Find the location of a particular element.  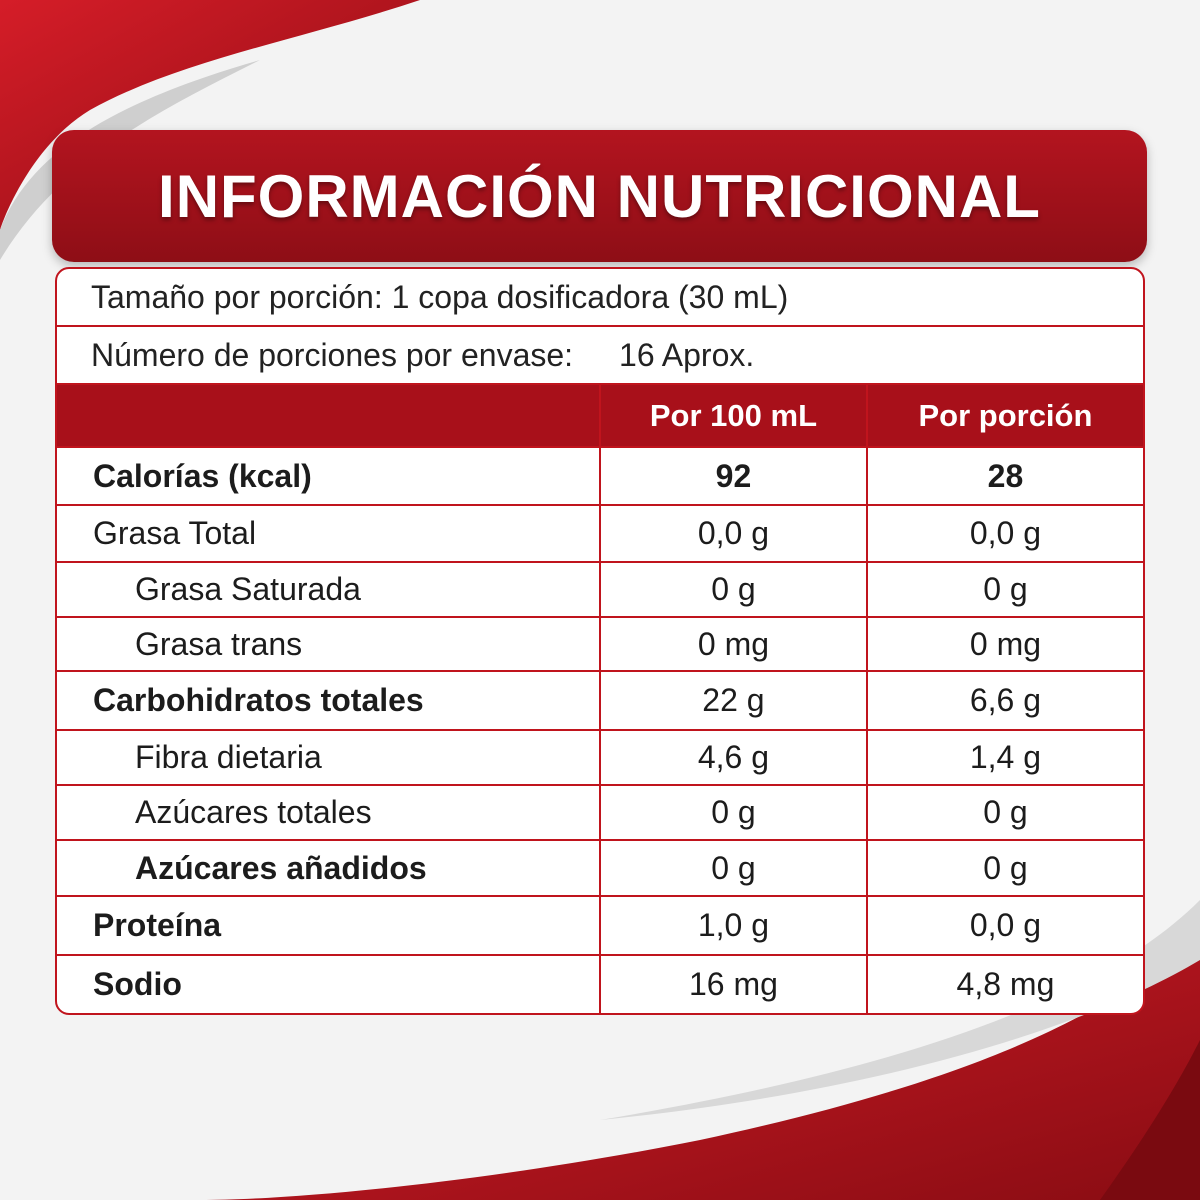

nutrient-value: 1,4 g is located at coordinates (1004, 757).